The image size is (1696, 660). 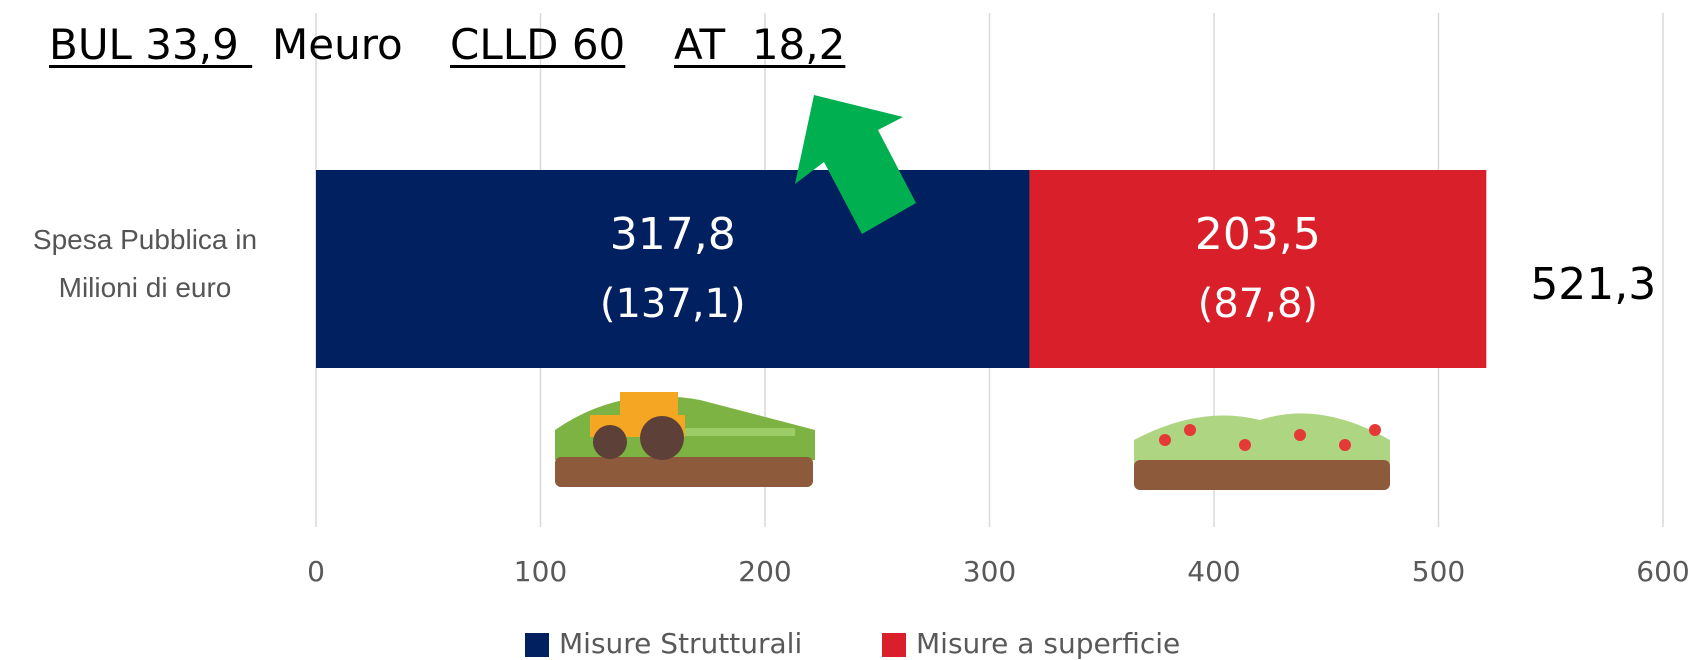 What do you see at coordinates (1258, 234) in the screenshot?
I see `value-label: 203,5` at bounding box center [1258, 234].